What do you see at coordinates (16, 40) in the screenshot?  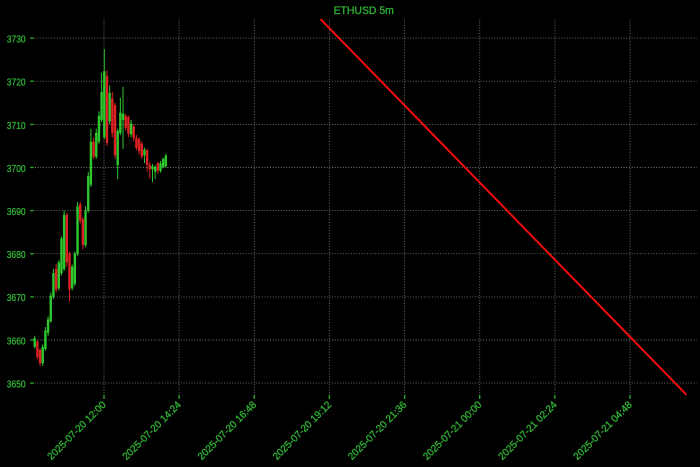 I see `svg-text: 3730` at bounding box center [16, 40].